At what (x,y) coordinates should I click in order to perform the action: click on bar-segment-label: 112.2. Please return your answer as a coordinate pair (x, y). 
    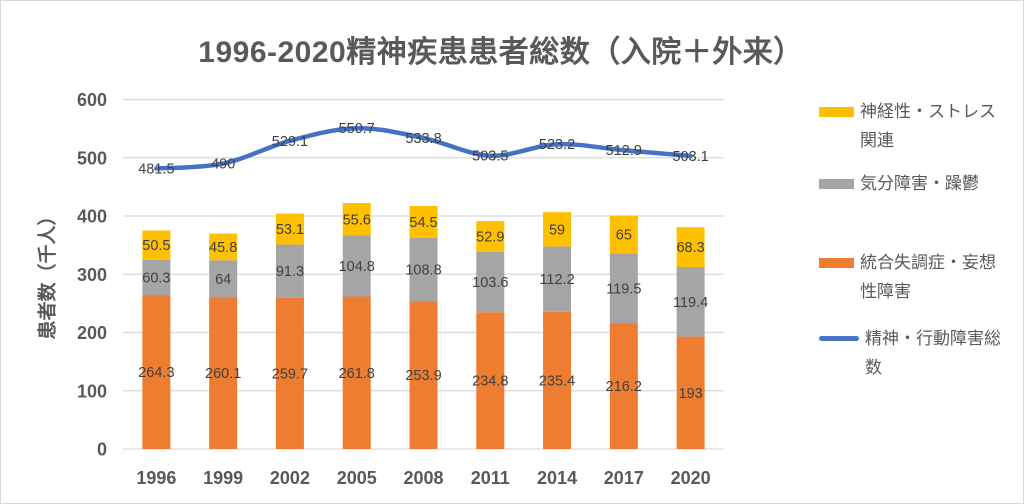
    Looking at the image, I should click on (556, 280).